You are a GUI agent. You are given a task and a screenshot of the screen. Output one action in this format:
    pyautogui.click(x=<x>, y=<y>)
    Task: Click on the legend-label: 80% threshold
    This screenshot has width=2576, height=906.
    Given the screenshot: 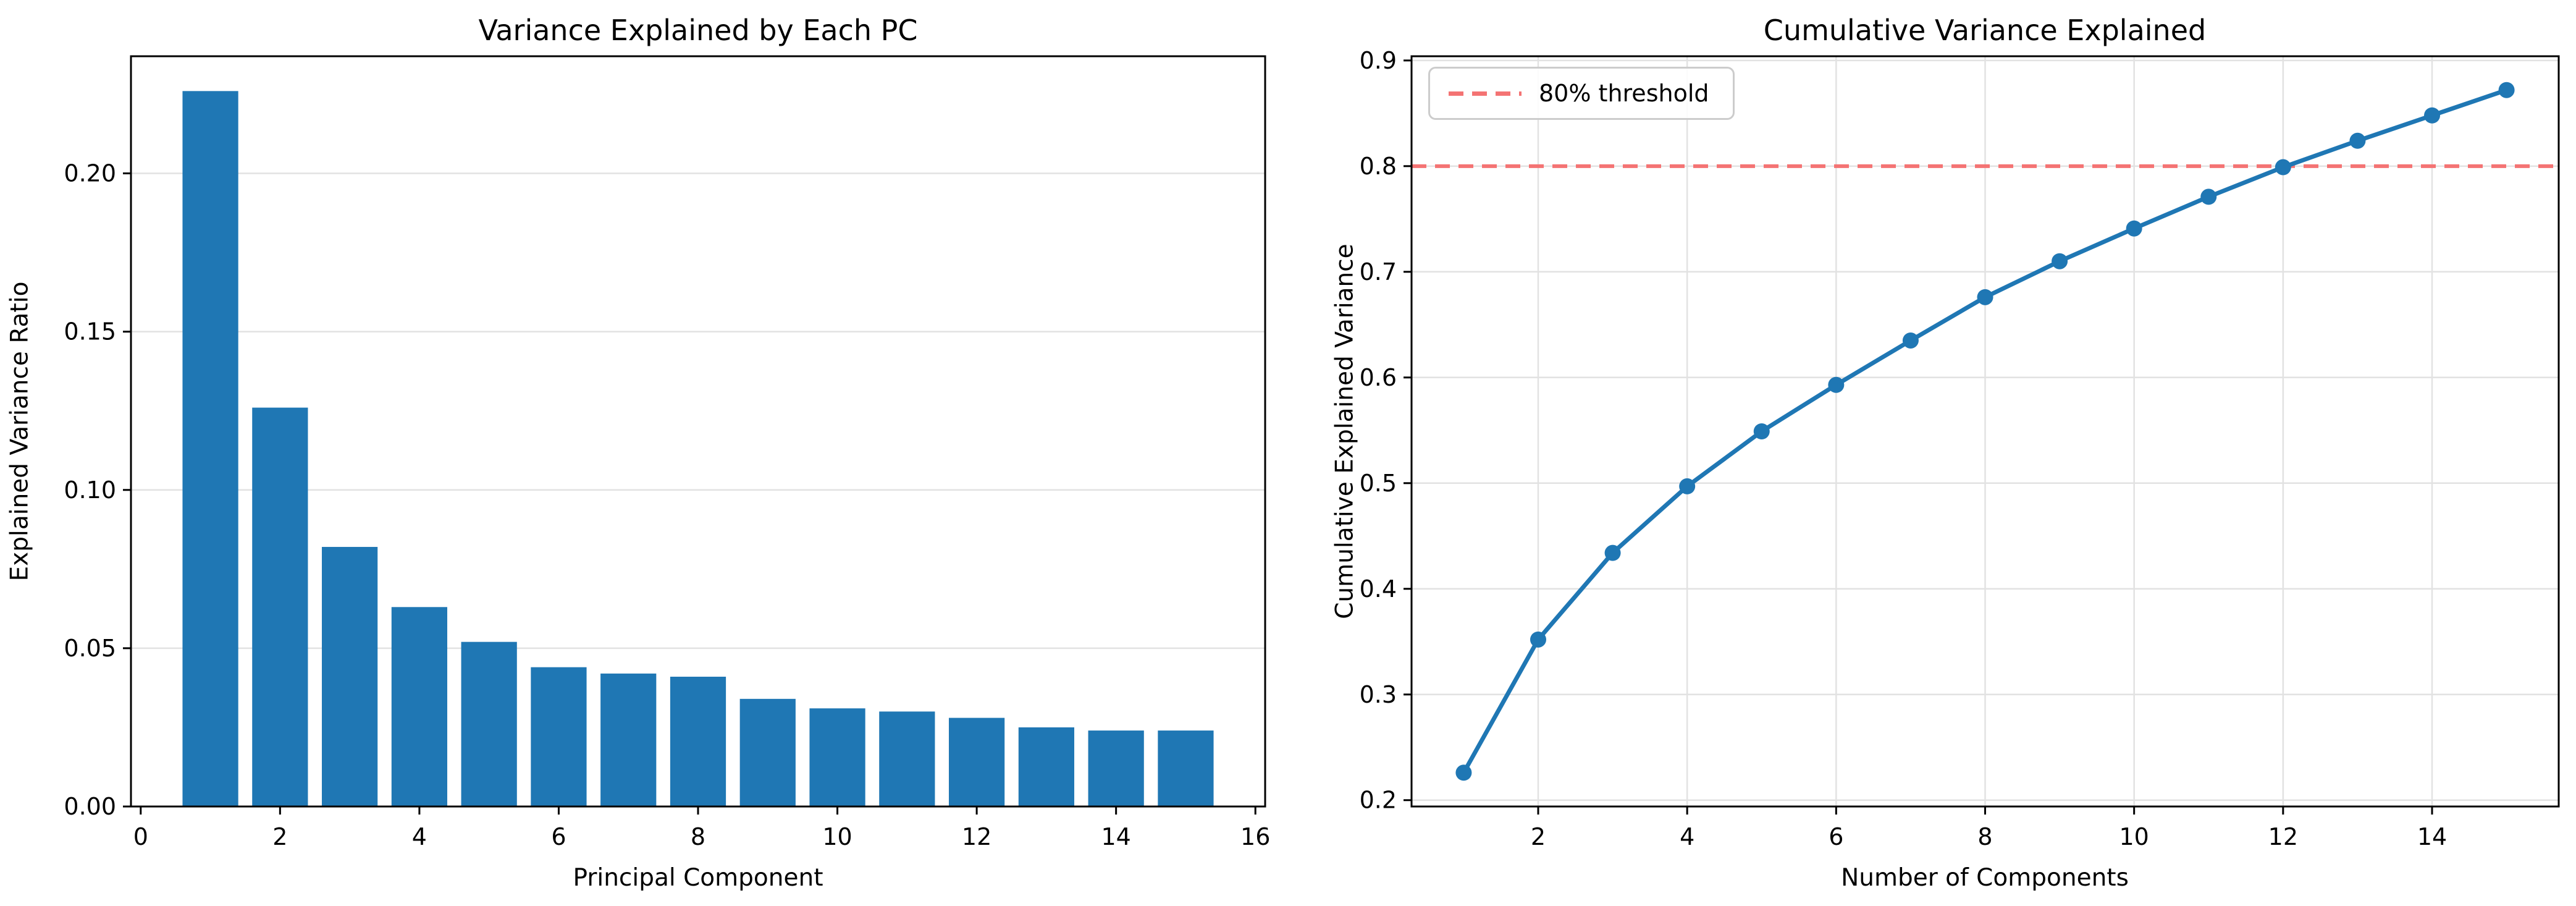 What is the action you would take?
    pyautogui.click(x=1624, y=93)
    